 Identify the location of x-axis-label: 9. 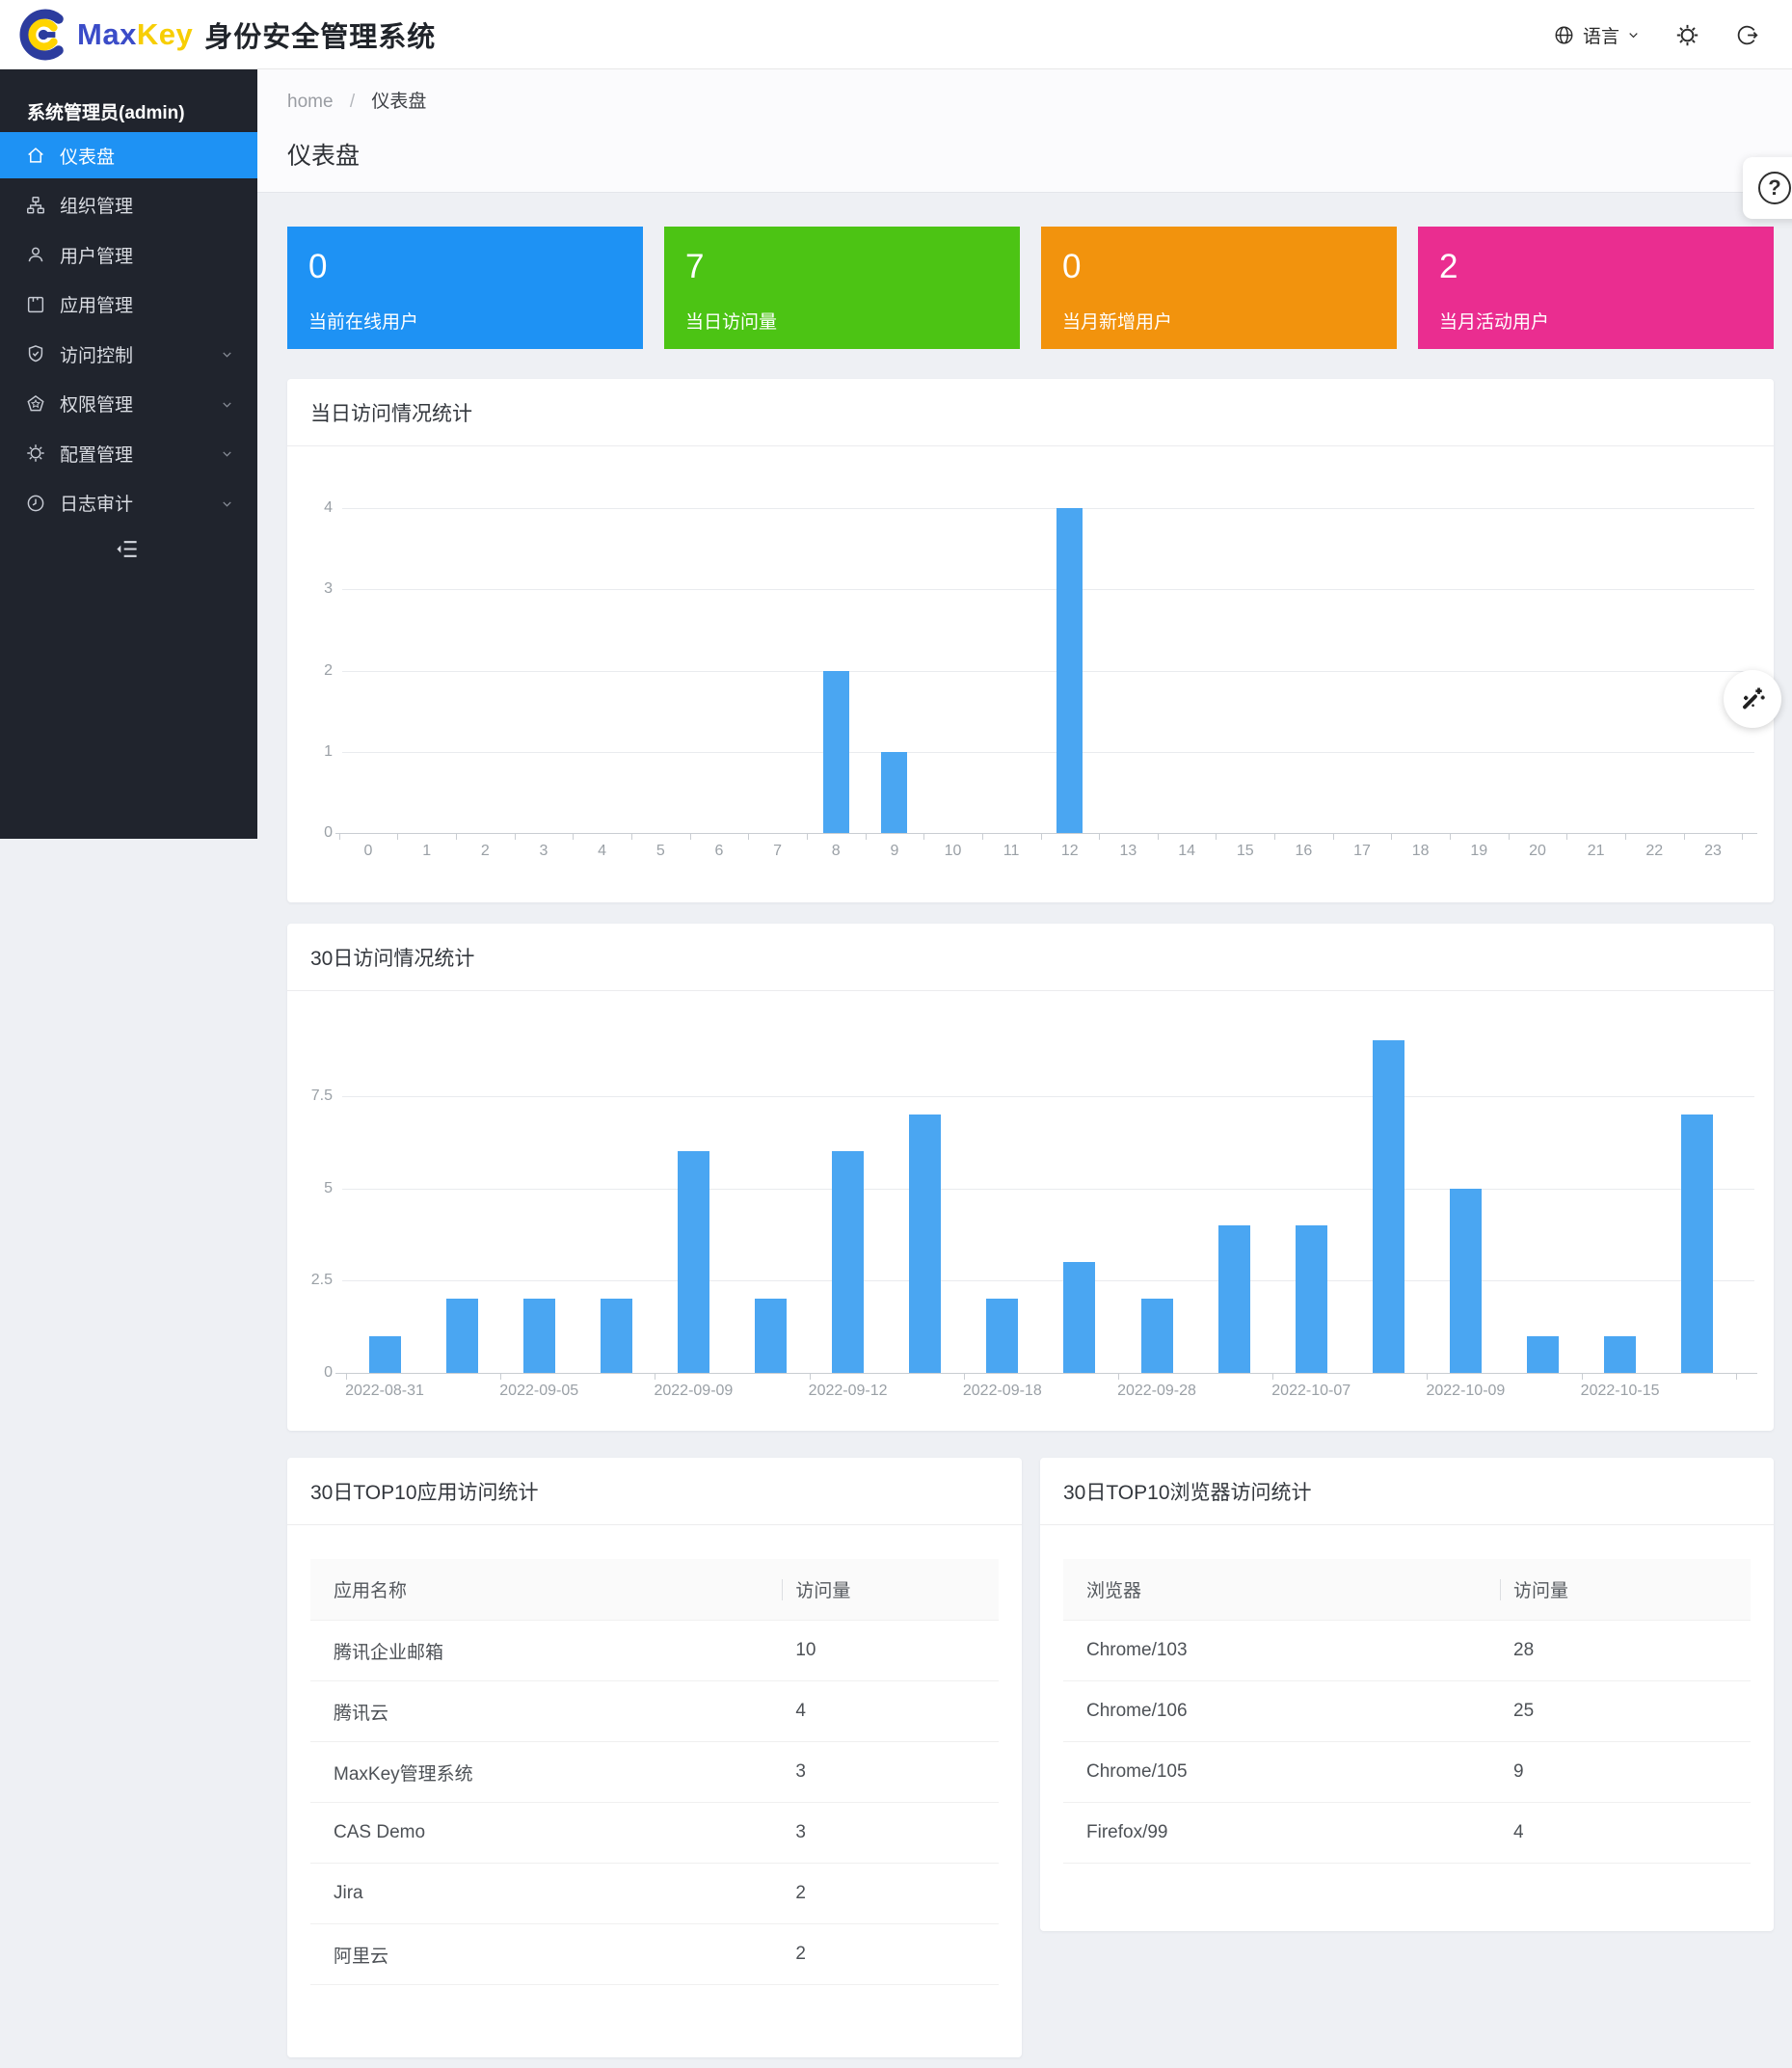
(894, 851).